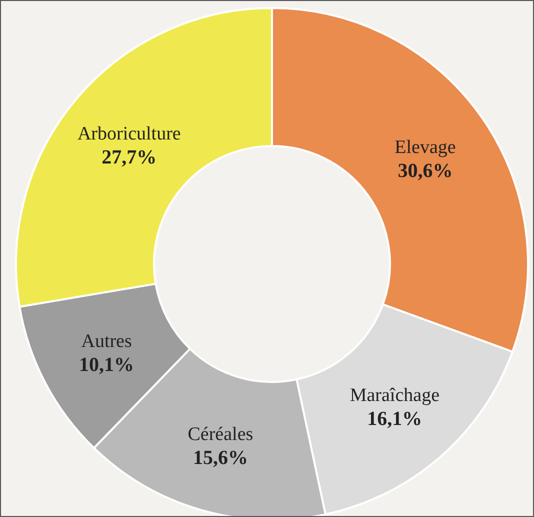 This screenshot has width=534, height=517. I want to click on data-label: 10,1%, so click(106, 365).